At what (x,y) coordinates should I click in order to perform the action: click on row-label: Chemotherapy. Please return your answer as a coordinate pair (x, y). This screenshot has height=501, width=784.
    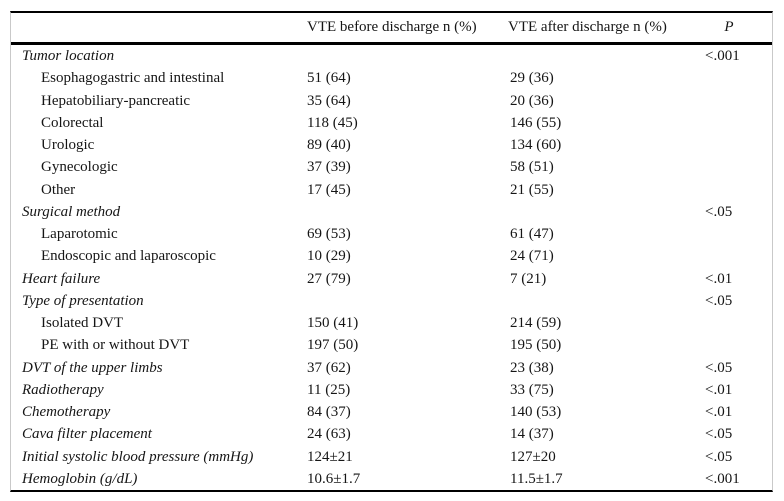
    Looking at the image, I should click on (66, 412).